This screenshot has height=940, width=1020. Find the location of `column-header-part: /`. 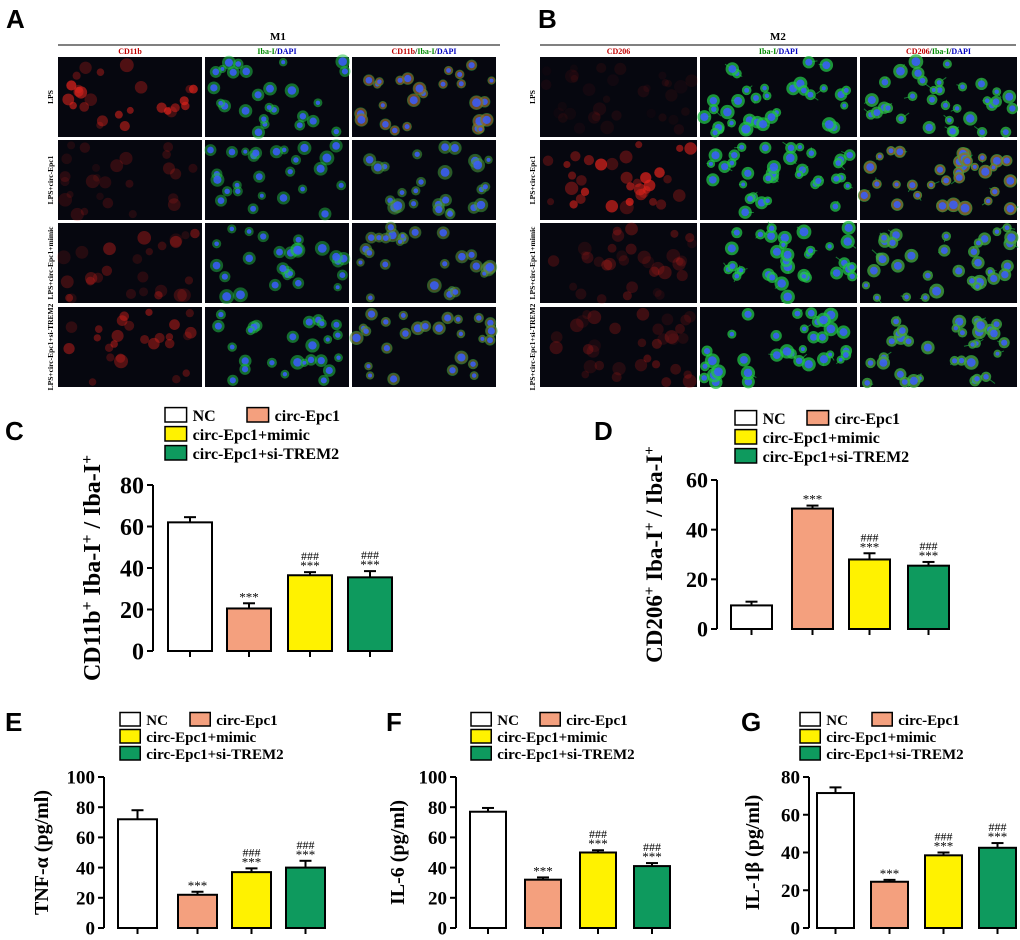

column-header-part: / is located at coordinates (777, 51).